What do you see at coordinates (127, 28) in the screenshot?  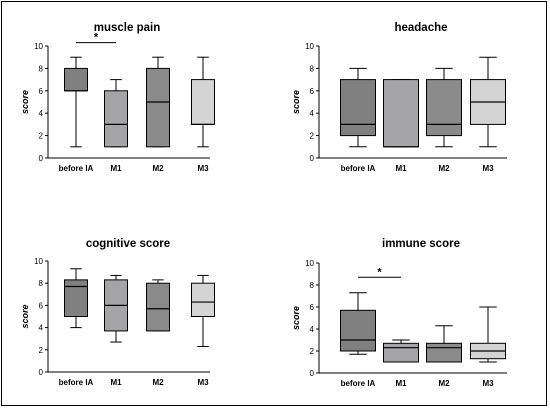 I see `chart-title: muscle pain` at bounding box center [127, 28].